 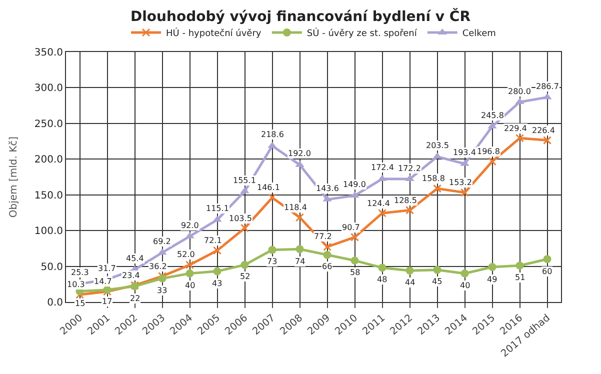 What do you see at coordinates (460, 182) in the screenshot?
I see `data-label: 153.2` at bounding box center [460, 182].